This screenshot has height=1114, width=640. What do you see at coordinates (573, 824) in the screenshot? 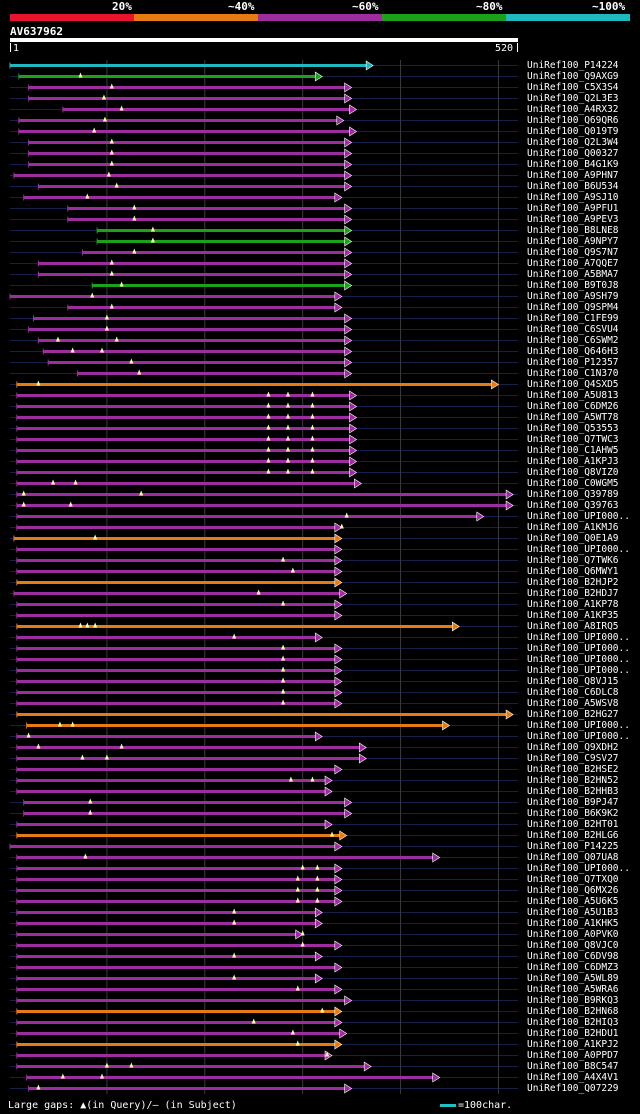
I see `hit-label: UniRef100_B2HT01` at bounding box center [573, 824].